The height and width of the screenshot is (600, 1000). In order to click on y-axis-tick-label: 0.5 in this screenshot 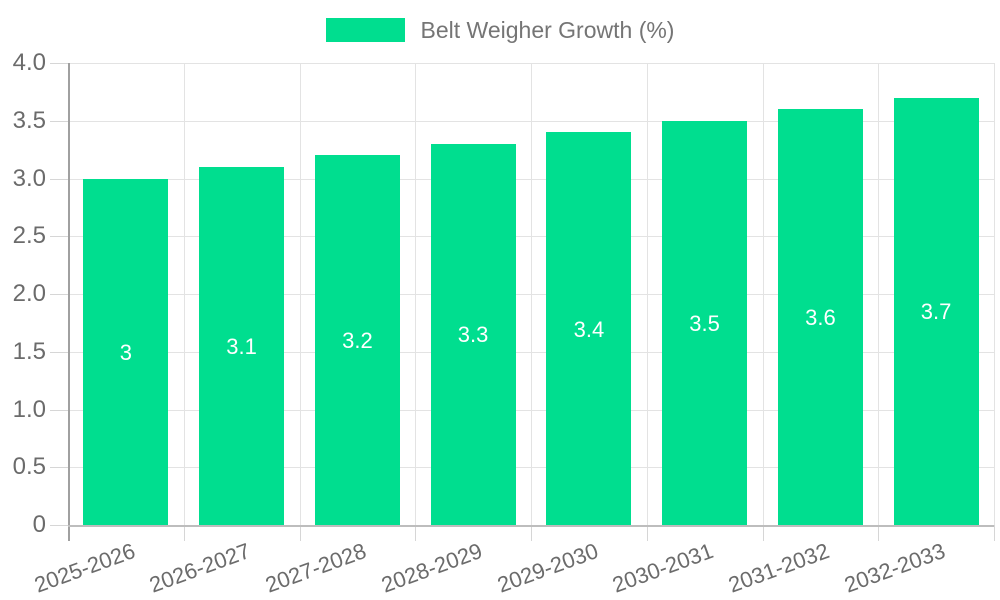, I will do `click(29, 466)`.